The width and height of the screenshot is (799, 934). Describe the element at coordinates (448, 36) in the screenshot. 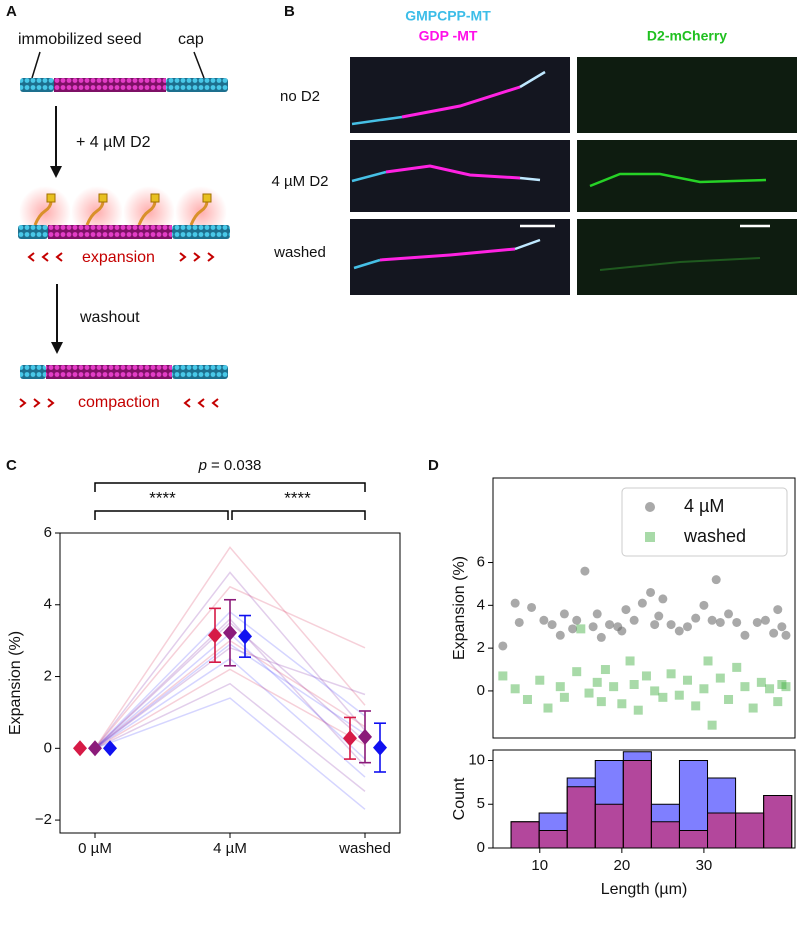

I see `channel-header: GDP -MT` at that location.